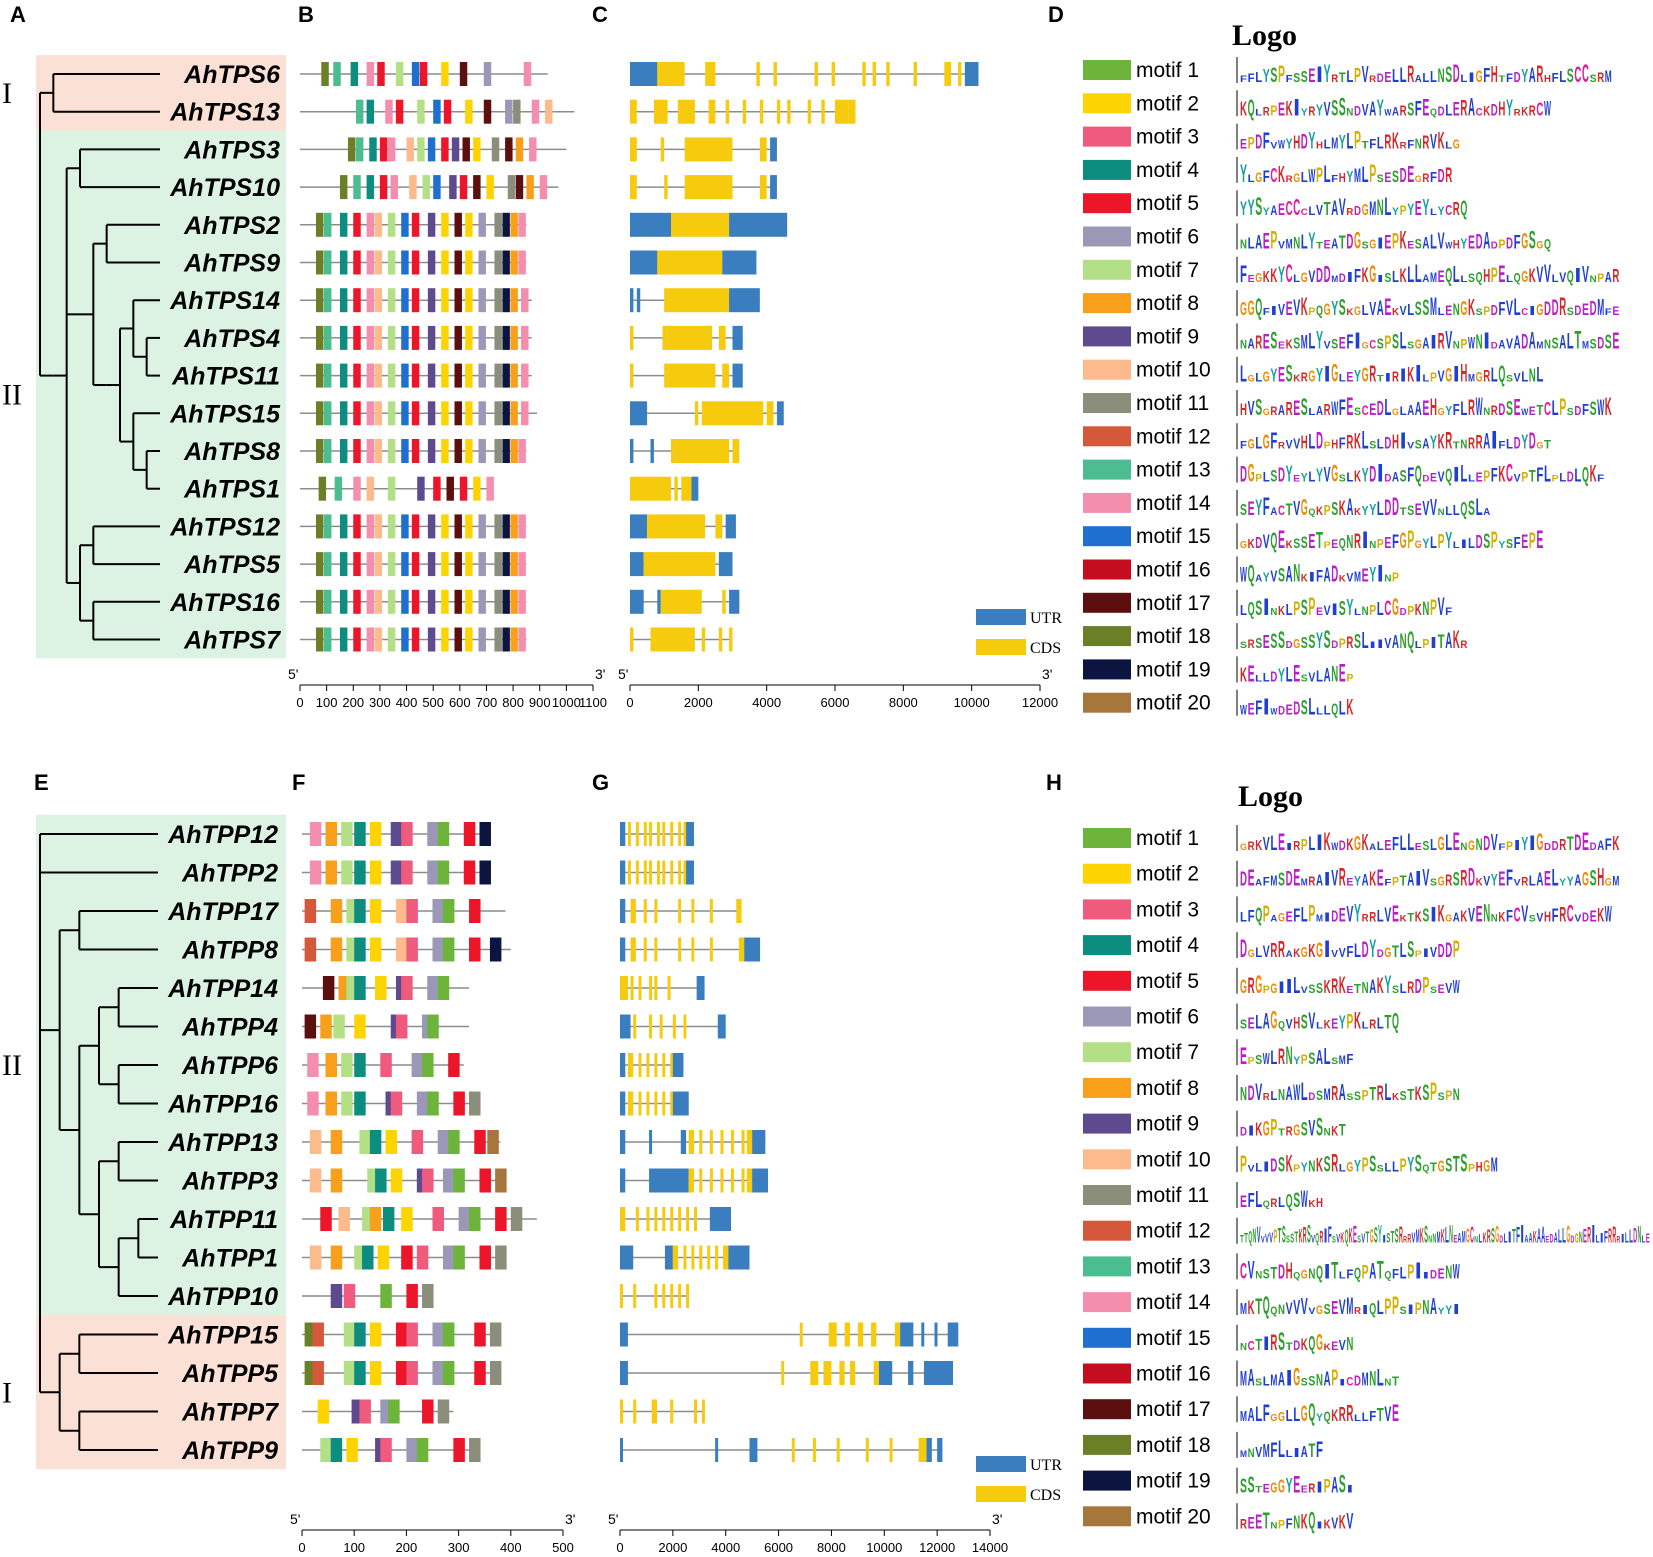 The image size is (1653, 1557). What do you see at coordinates (1167, 1124) in the screenshot?
I see `motif-name: motif 9` at bounding box center [1167, 1124].